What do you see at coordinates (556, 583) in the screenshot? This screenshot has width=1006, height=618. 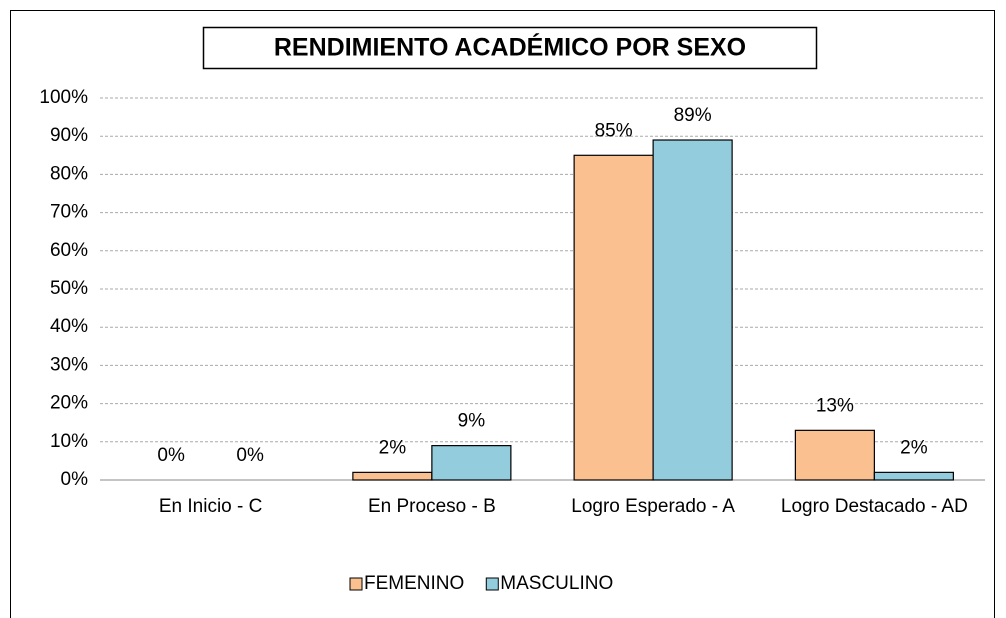 I see `legend-label: MASCULINO` at bounding box center [556, 583].